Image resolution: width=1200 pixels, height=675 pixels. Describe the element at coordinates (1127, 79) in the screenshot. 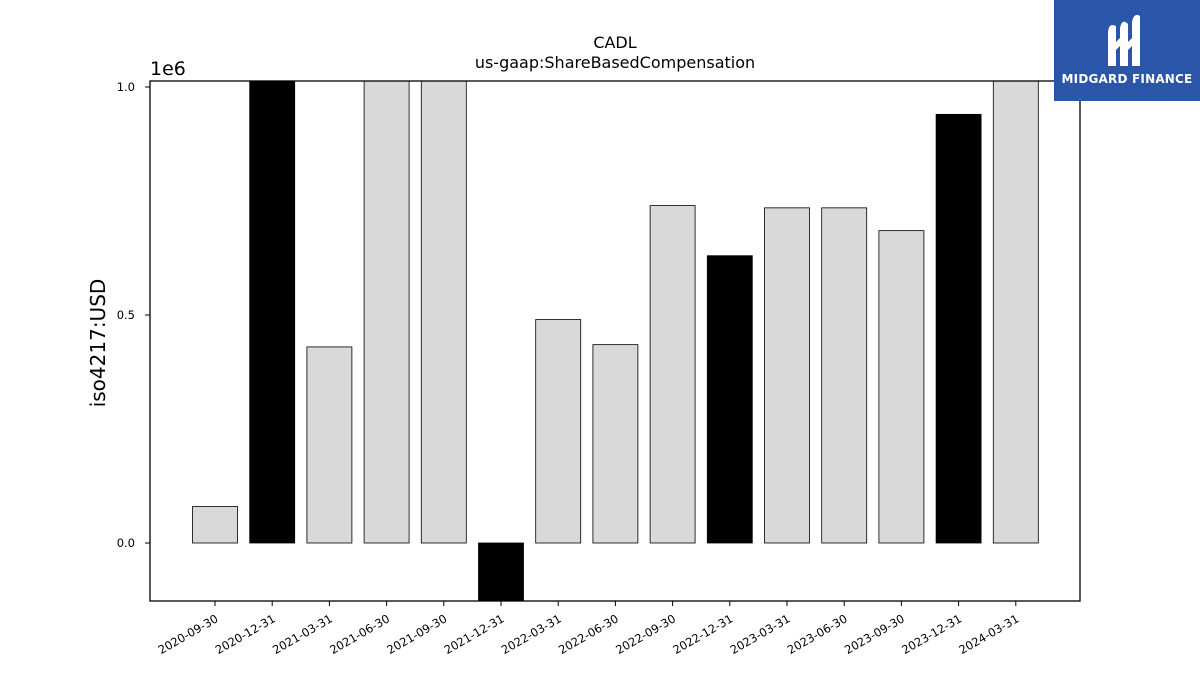

I see `logo-text: MIDGARD FINANCE` at that location.